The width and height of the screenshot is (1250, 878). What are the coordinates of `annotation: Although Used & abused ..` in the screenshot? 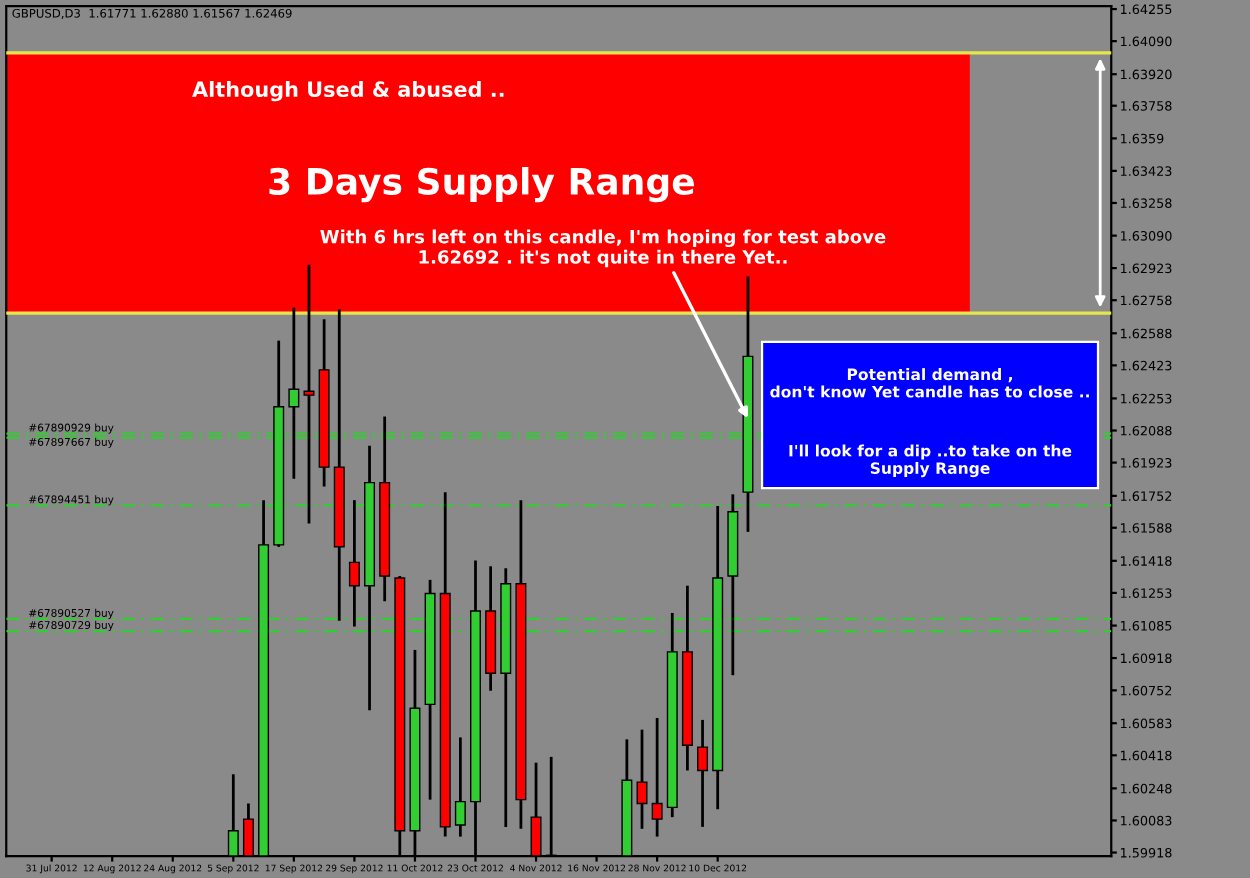 It's located at (348, 91).